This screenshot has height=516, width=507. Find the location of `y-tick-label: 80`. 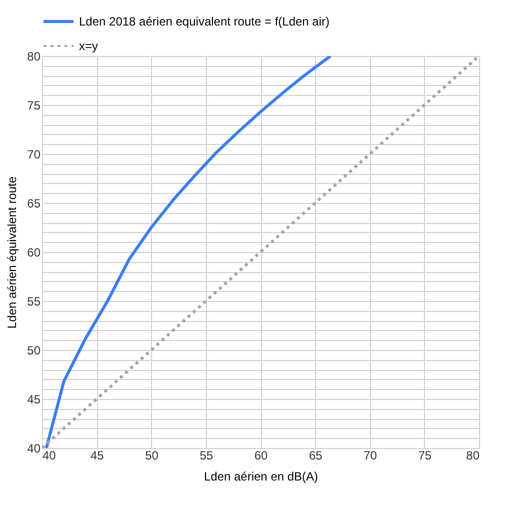

y-tick-label: 80 is located at coordinates (34, 57).